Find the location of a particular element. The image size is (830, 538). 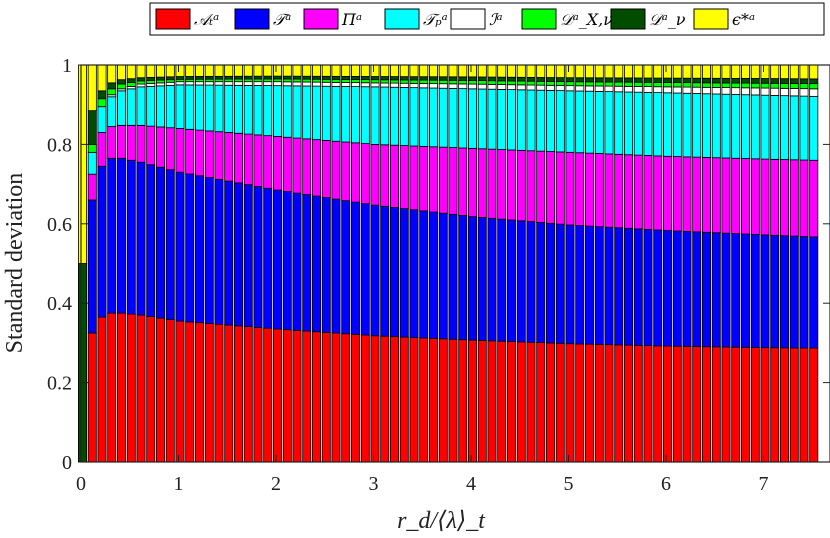

y-tick-label: 0.6 is located at coordinates (59, 225).